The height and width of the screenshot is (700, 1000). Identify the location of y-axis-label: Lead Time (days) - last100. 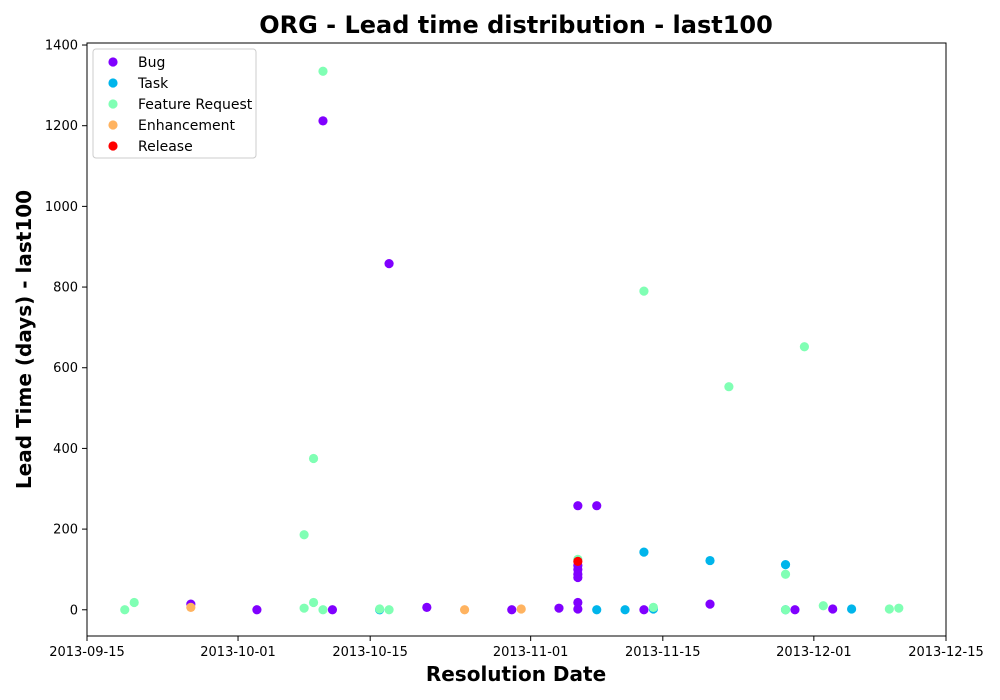
(24, 339).